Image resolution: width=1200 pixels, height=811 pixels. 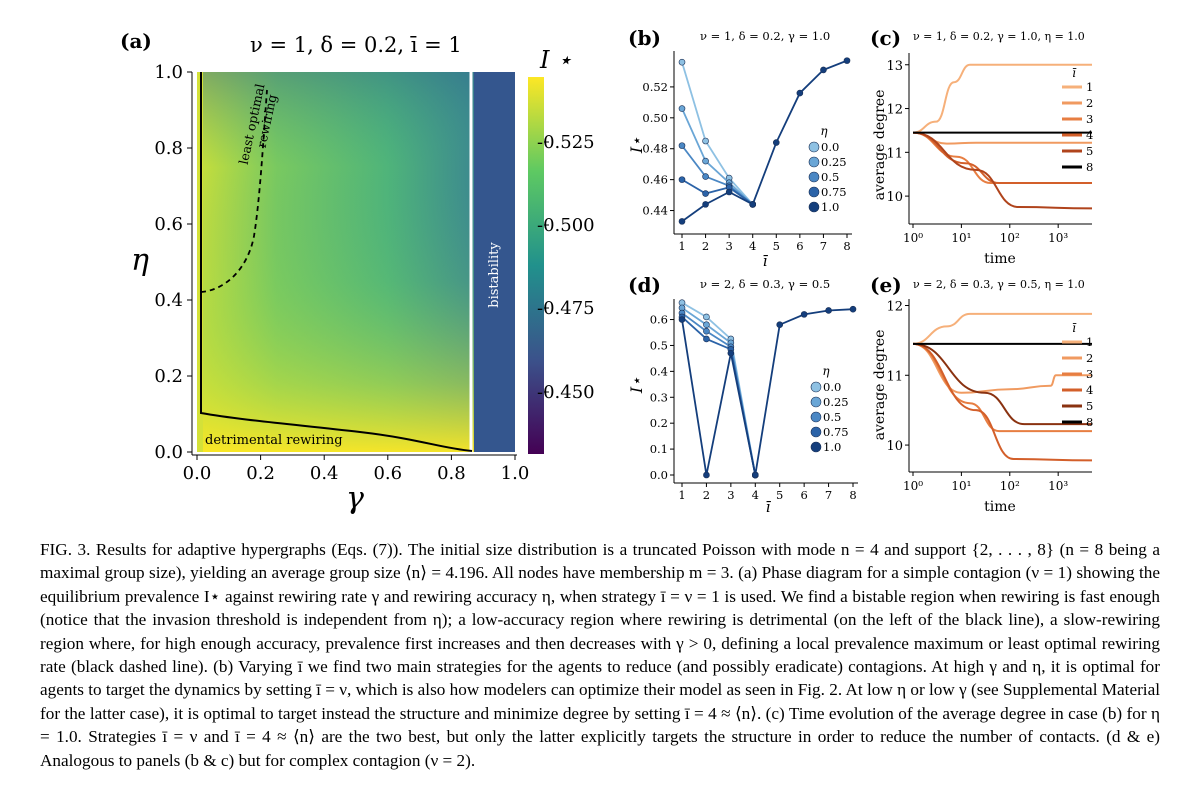 I want to click on panel-b-title: ν = 1, δ = 0.2, γ = 1.0, so click(x=765, y=36).